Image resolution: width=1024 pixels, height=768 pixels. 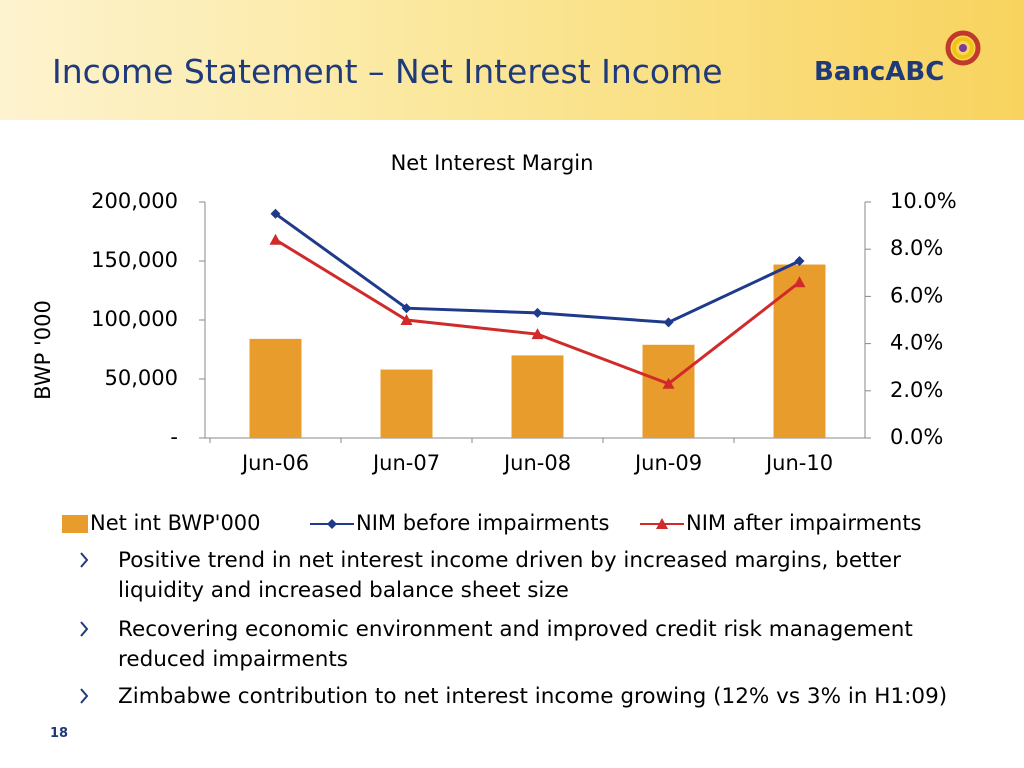 I want to click on y-tick-label: 200,000, so click(x=134, y=201).